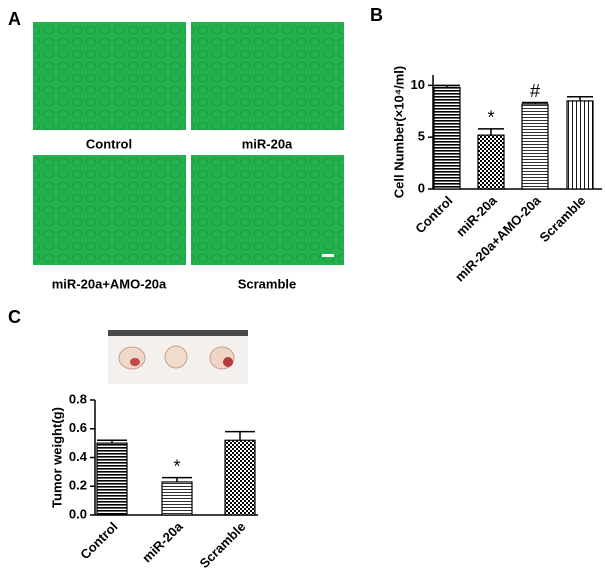  What do you see at coordinates (162, 541) in the screenshot?
I see `x-tick-label: miR-20a` at bounding box center [162, 541].